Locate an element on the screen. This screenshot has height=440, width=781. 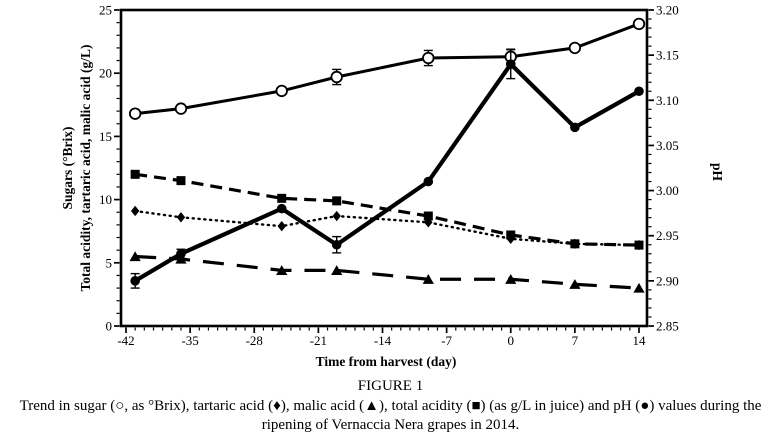
svg-text: 2.95 is located at coordinates (667, 235).